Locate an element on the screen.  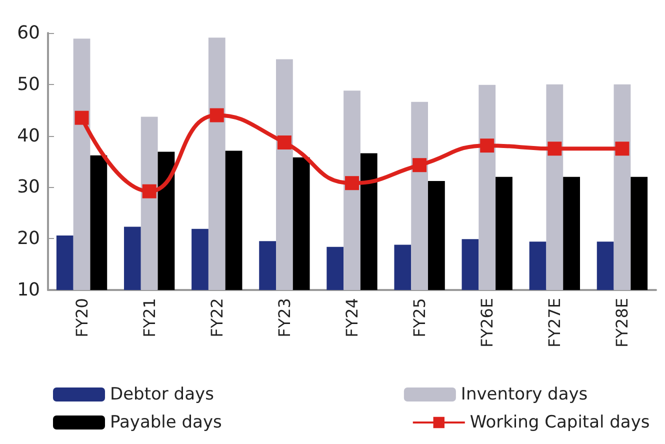
x-tick-label: FY20 is located at coordinates (82, 318).